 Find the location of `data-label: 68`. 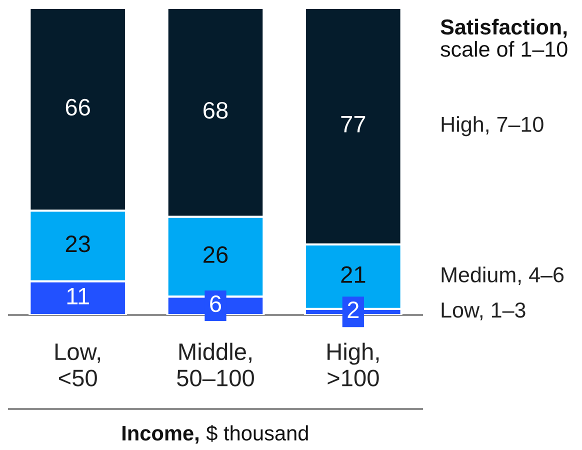

data-label: 68 is located at coordinates (216, 110).